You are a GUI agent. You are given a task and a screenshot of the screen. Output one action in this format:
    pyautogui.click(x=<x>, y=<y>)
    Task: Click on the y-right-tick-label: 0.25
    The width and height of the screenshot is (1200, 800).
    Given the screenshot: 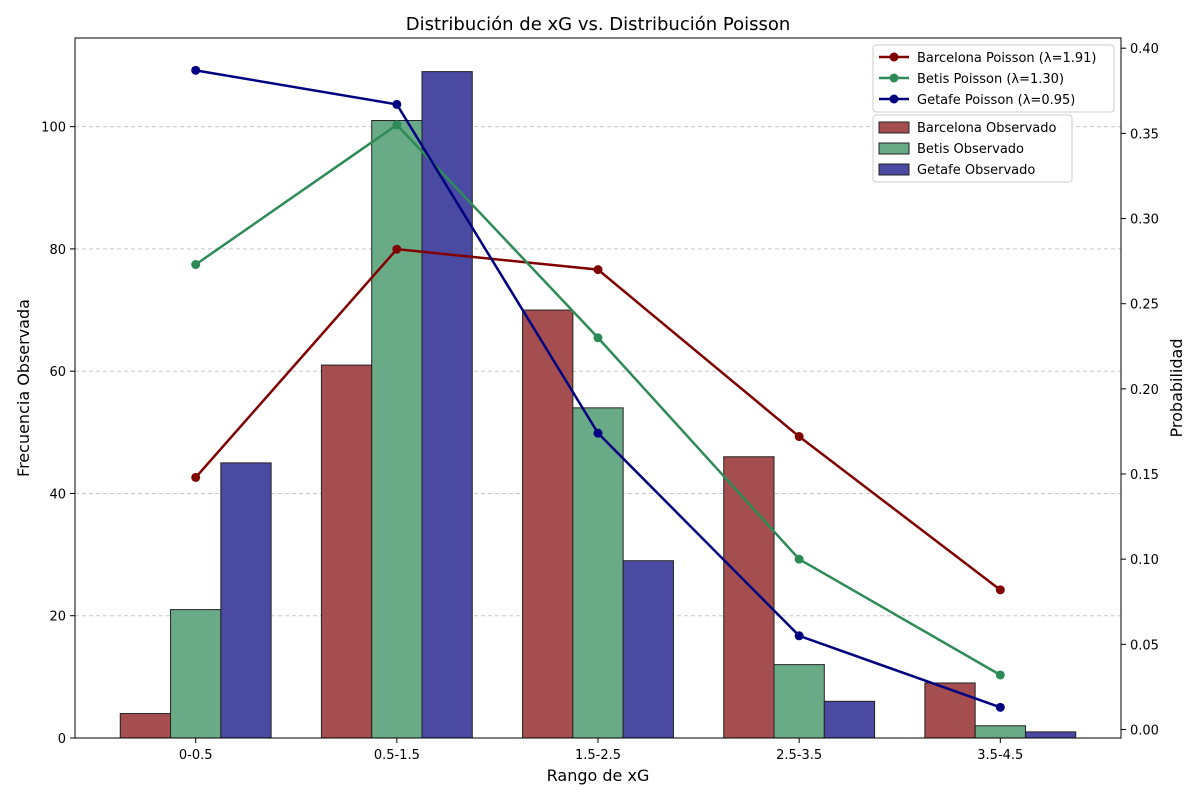 What is the action you would take?
    pyautogui.click(x=1144, y=305)
    